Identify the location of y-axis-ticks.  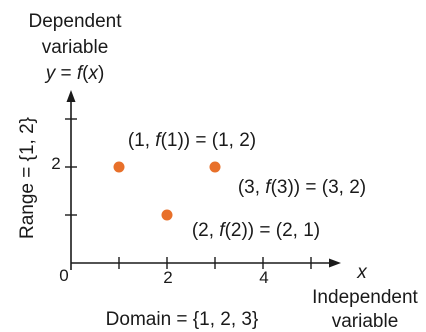
(71, 167).